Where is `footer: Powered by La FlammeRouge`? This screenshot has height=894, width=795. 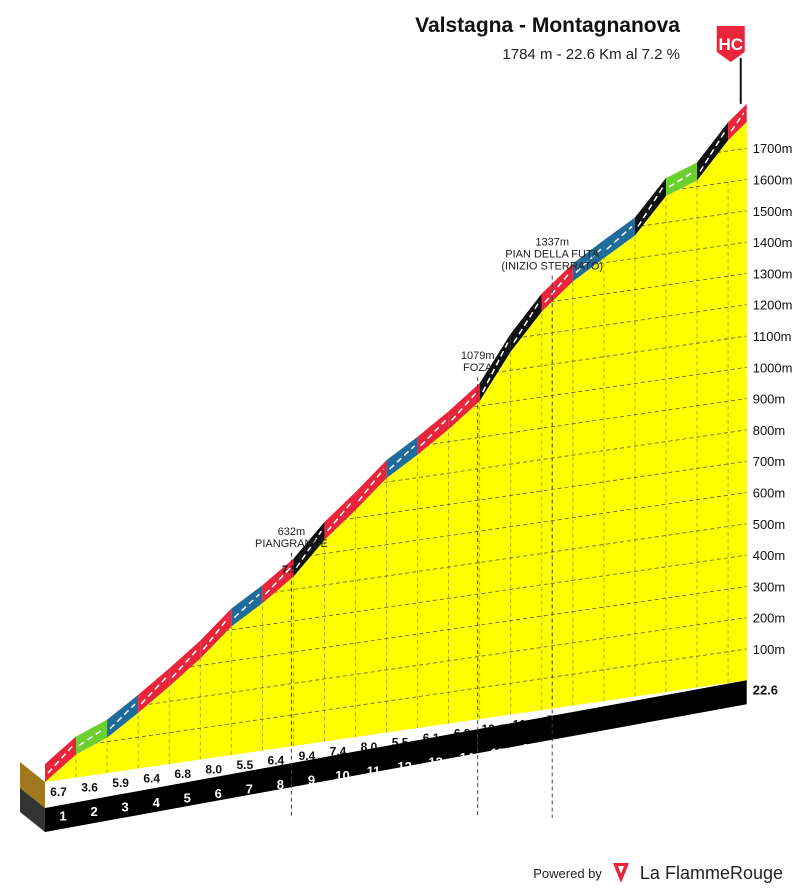
footer: Powered by La FlammeRouge is located at coordinates (658, 873).